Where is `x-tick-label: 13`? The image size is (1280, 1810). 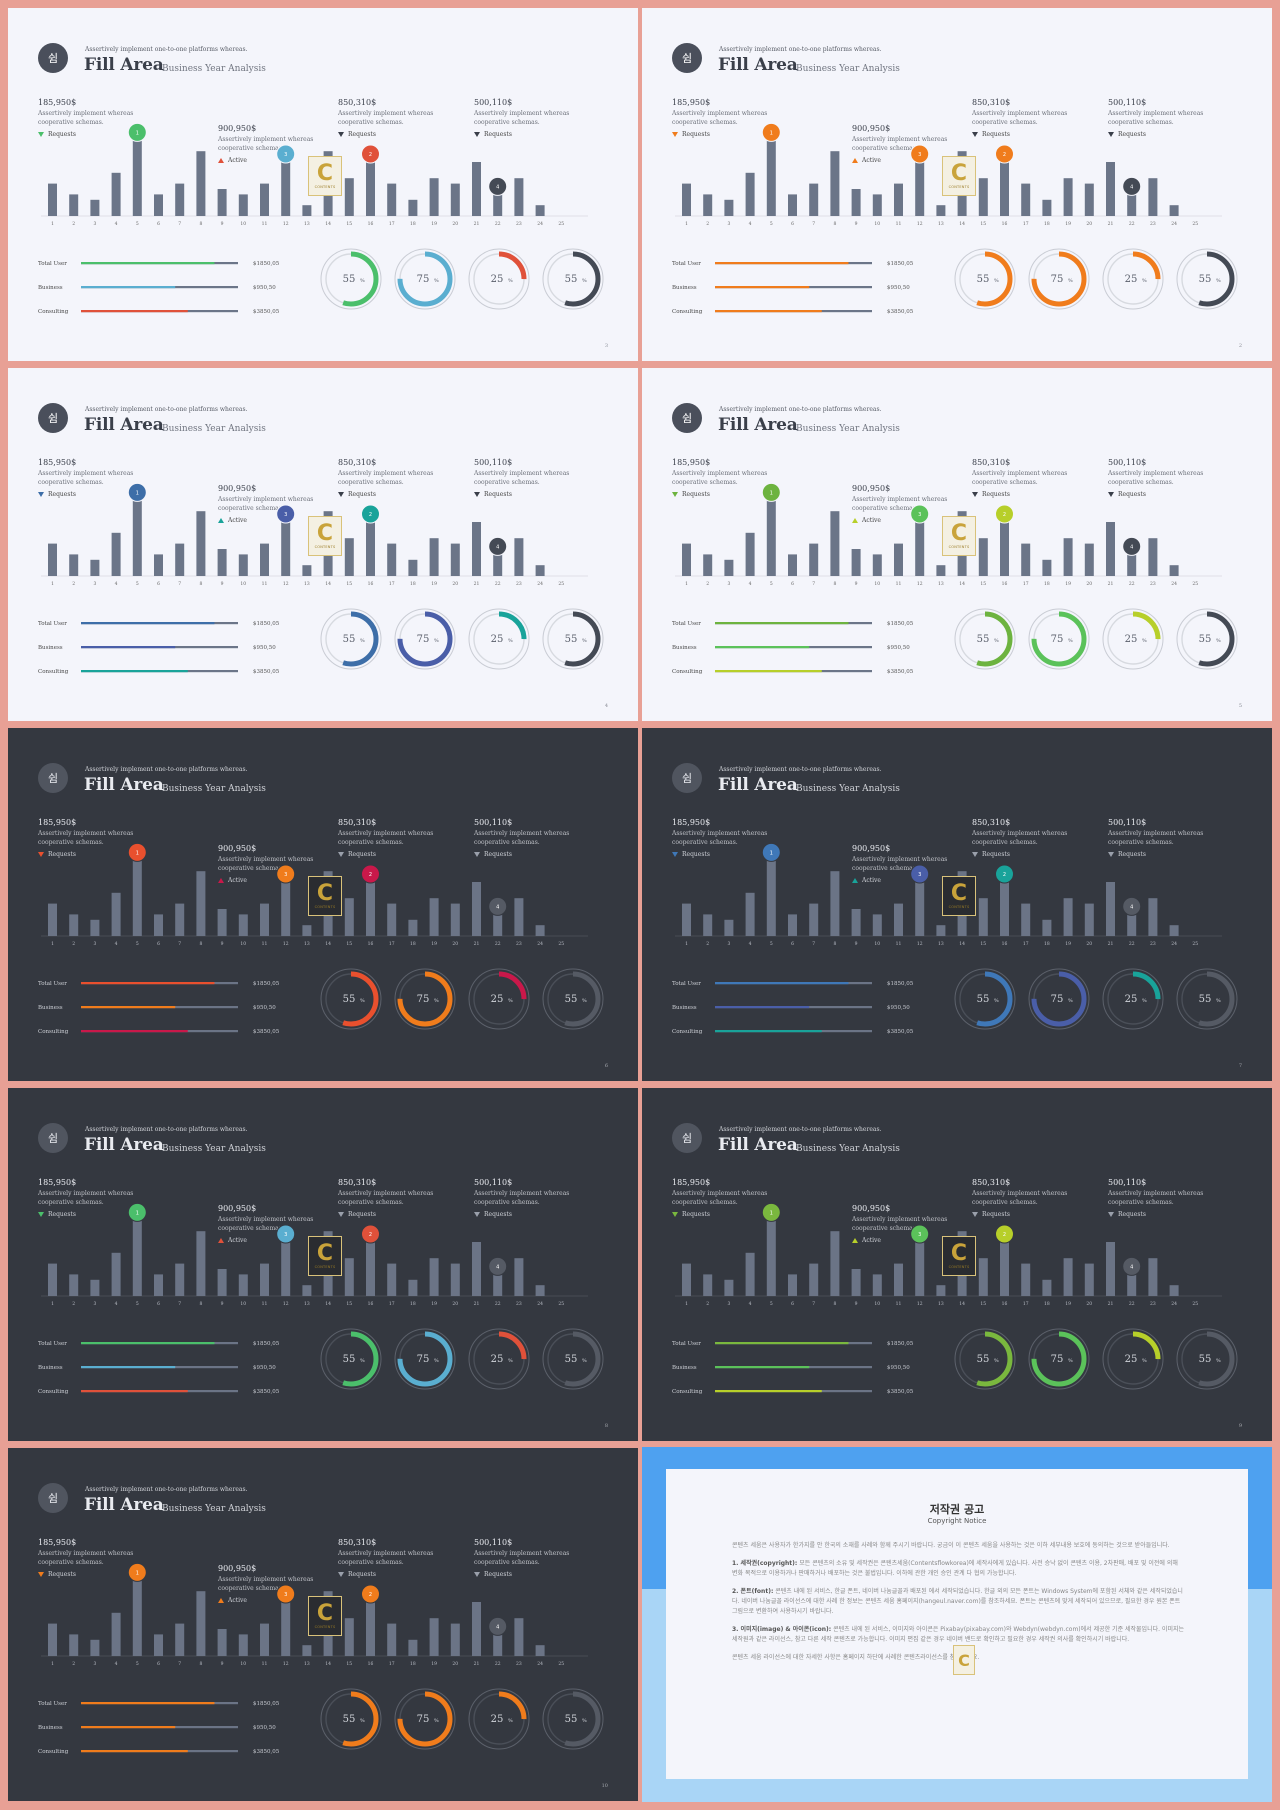
x-tick-label: 13 is located at coordinates (941, 944).